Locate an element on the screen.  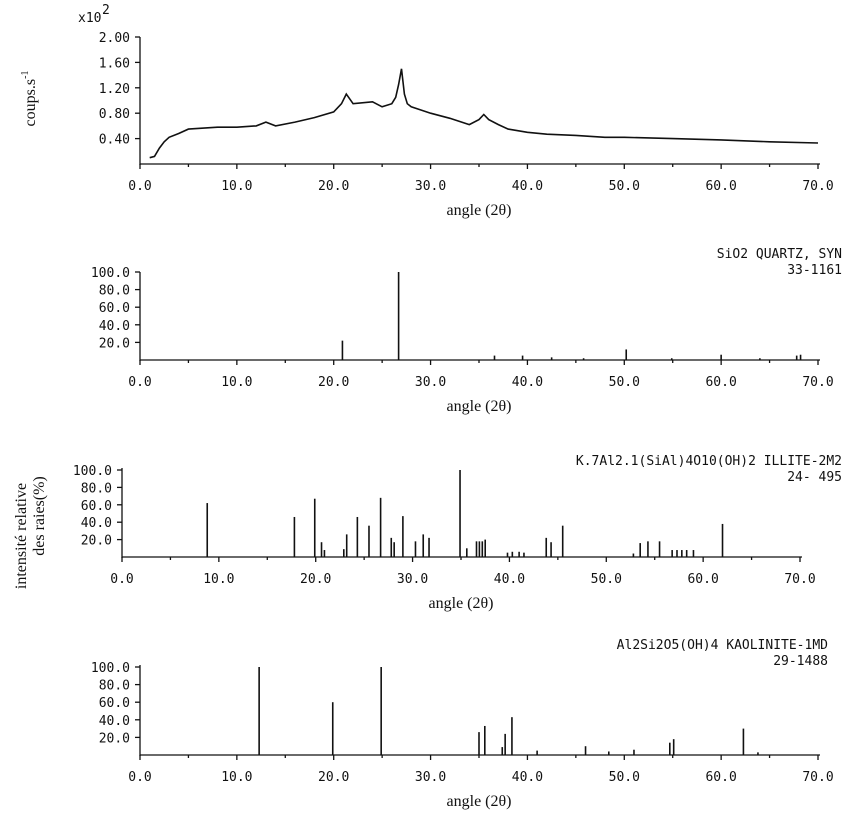
y-tick-label: 1.60 is located at coordinates (114, 63).